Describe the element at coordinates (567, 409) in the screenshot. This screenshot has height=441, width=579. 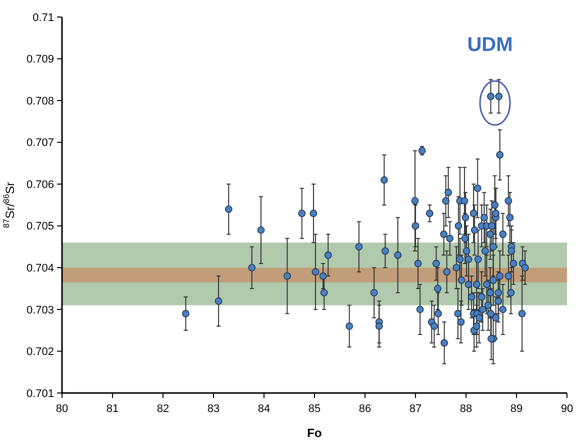
I see `x-tick-label: 90` at that location.